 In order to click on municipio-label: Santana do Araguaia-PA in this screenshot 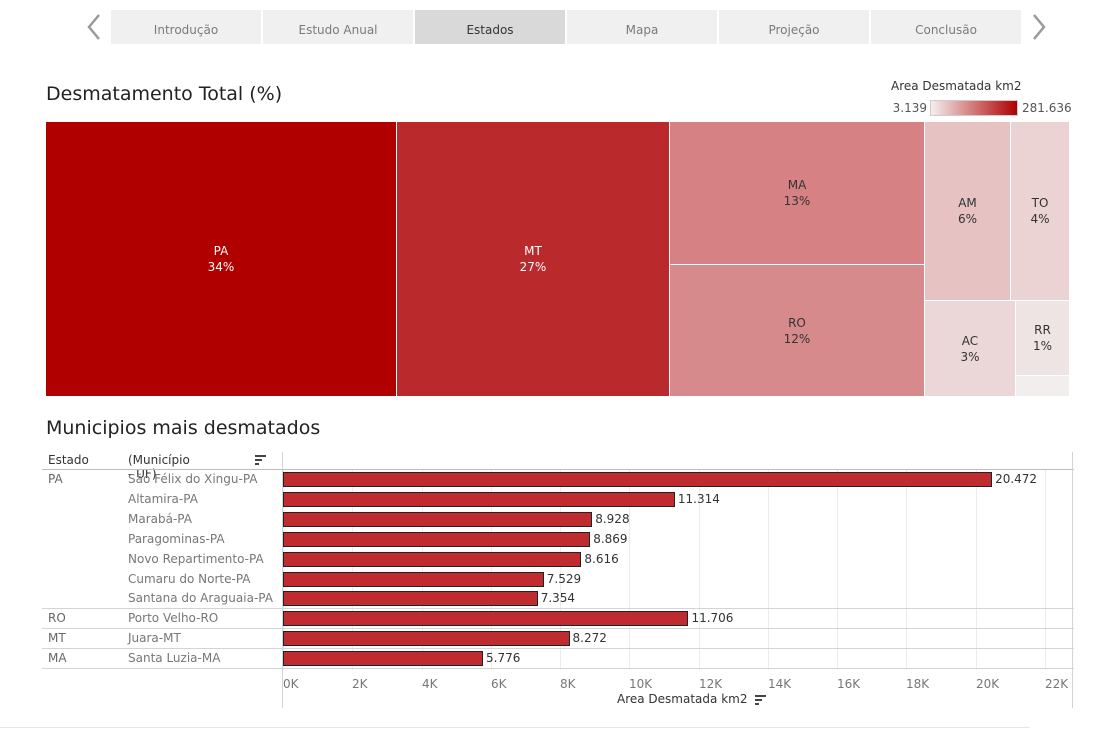, I will do `click(200, 598)`.